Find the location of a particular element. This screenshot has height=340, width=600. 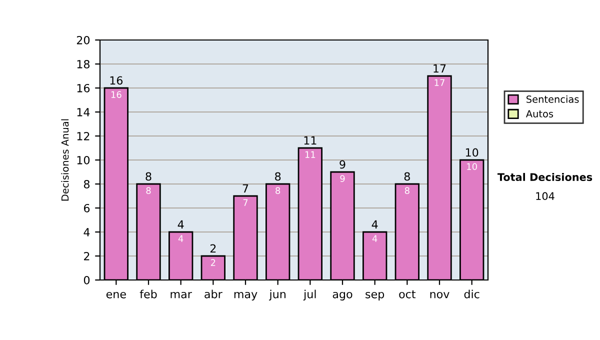

legend-label: Sentencias is located at coordinates (552, 99).